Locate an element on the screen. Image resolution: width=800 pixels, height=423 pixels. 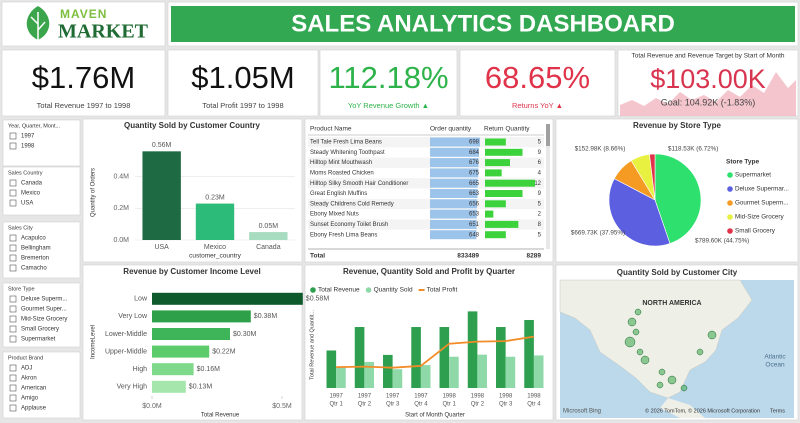
slicer-item: Akron is located at coordinates (29, 379).